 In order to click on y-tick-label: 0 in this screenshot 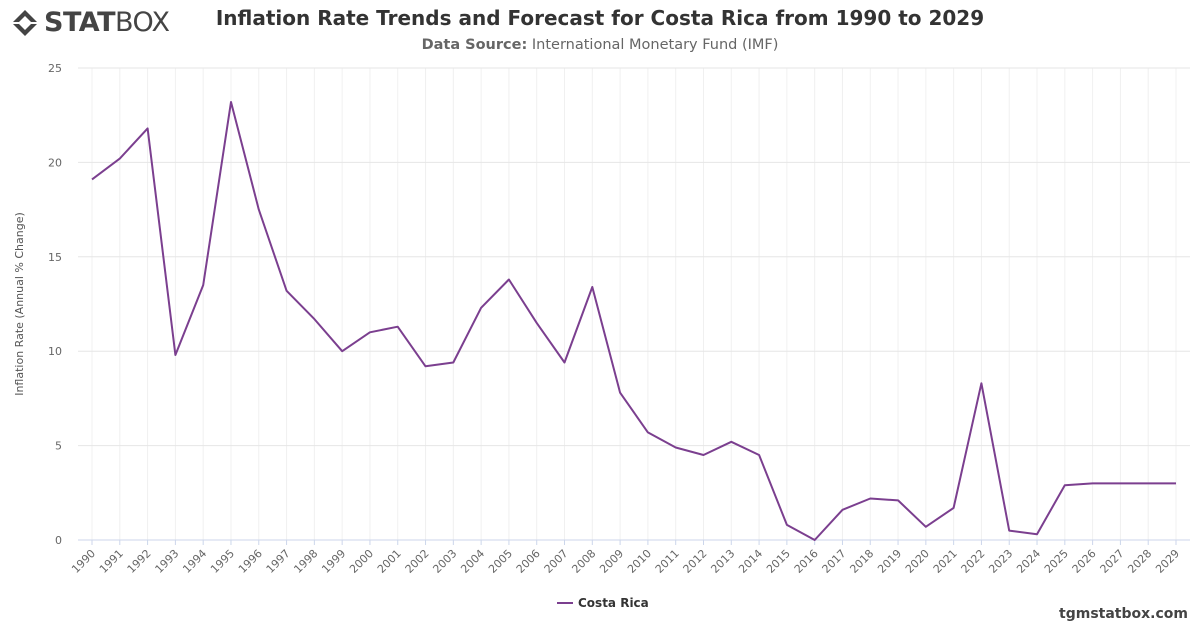, I will do `click(58, 540)`.